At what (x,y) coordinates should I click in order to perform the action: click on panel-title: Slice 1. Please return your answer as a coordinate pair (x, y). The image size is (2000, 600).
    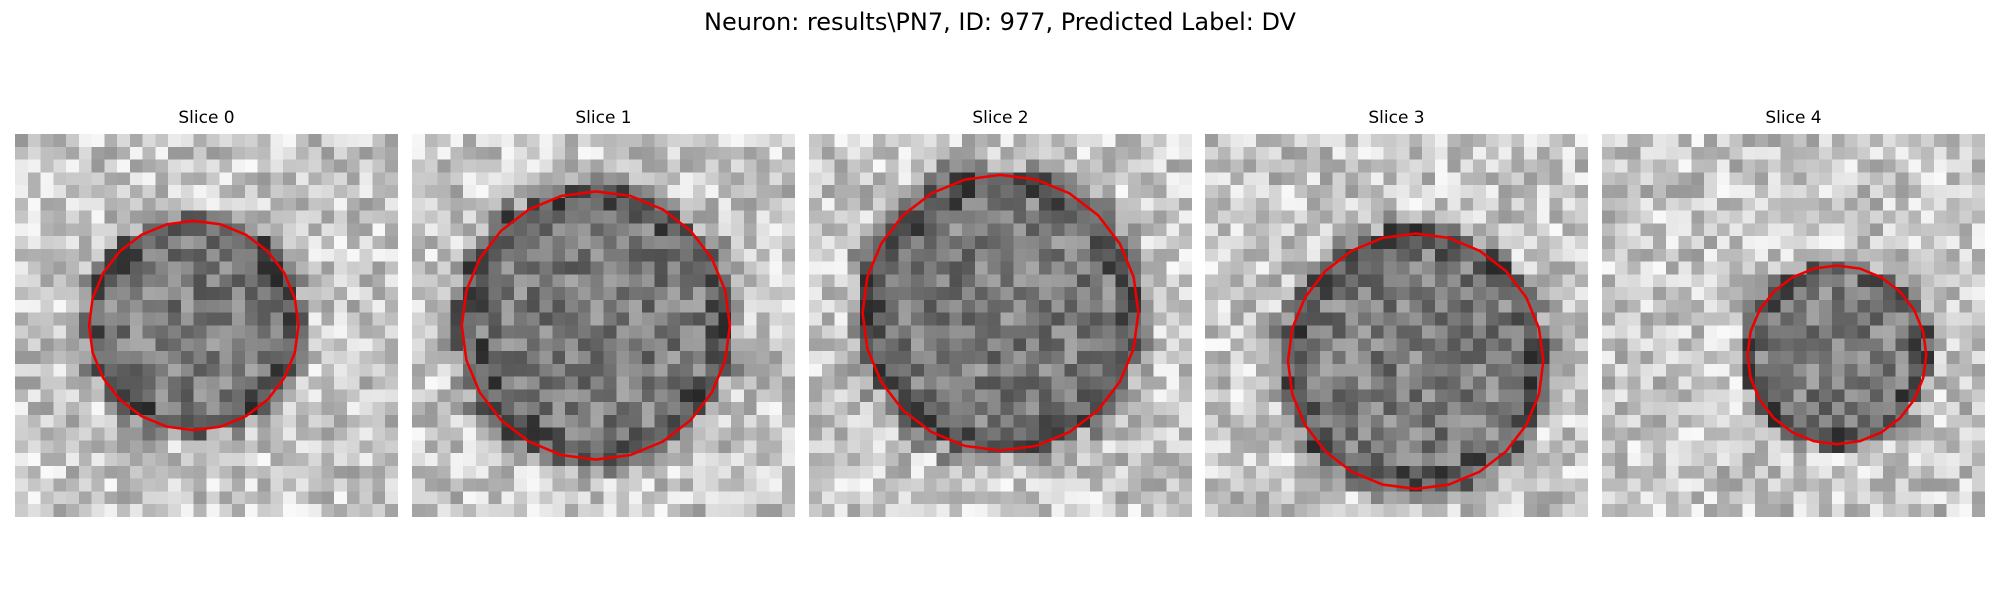
    Looking at the image, I should click on (603, 118).